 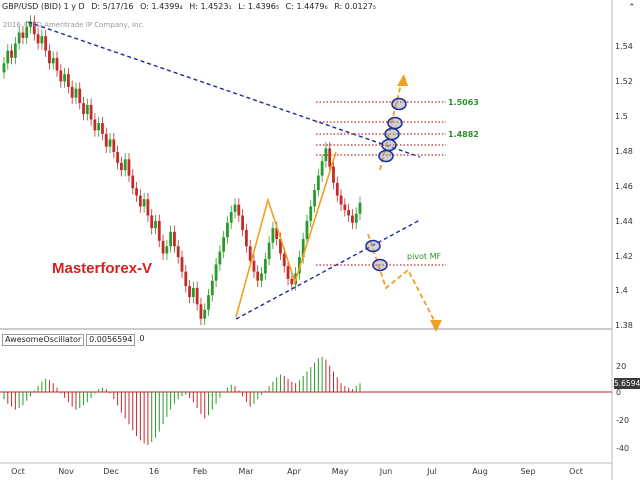 I want to click on marker-circles, so click(x=386, y=184).